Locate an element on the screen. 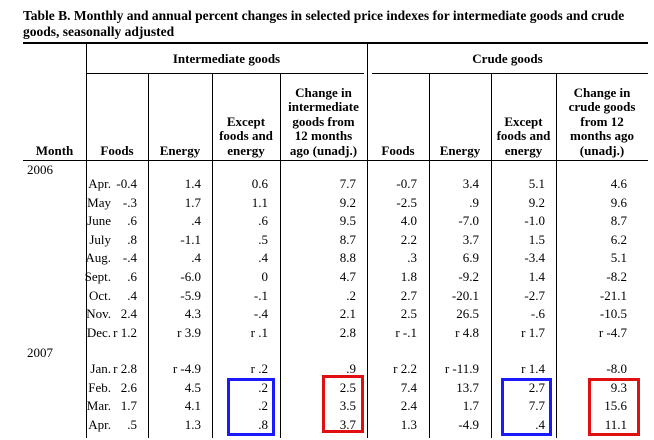  cell-crude-except: 2.7 is located at coordinates (536, 387).